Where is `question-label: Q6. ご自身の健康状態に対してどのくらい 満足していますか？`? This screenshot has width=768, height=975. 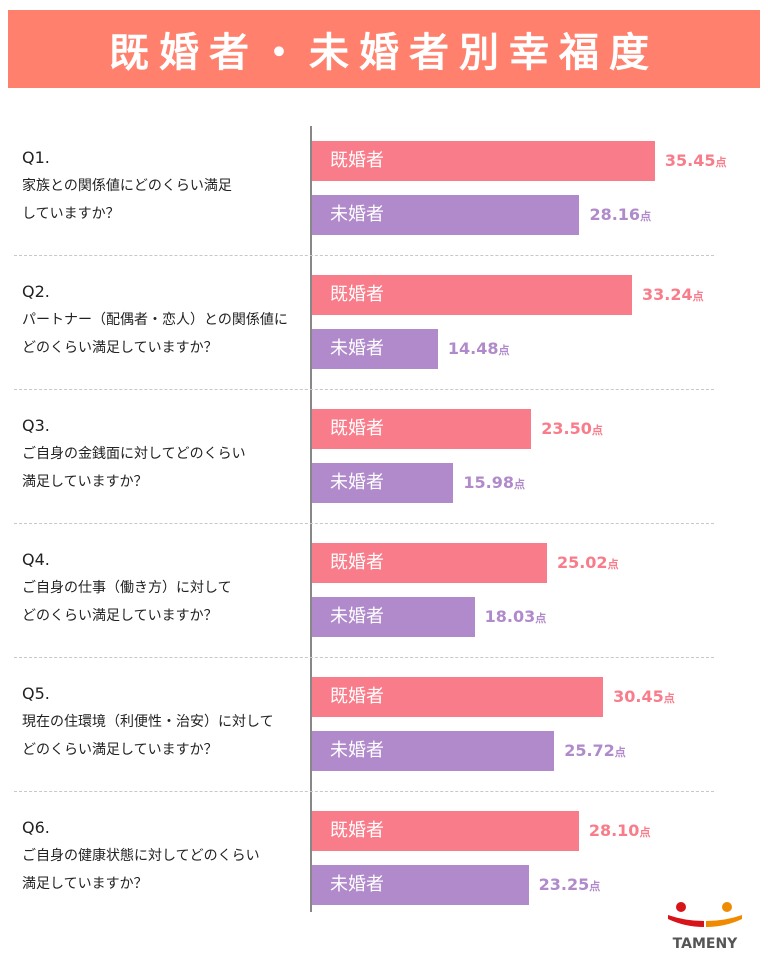 question-label: Q6. ご自身の健康状態に対してどのくらい 満足していますか？ is located at coordinates (141, 856).